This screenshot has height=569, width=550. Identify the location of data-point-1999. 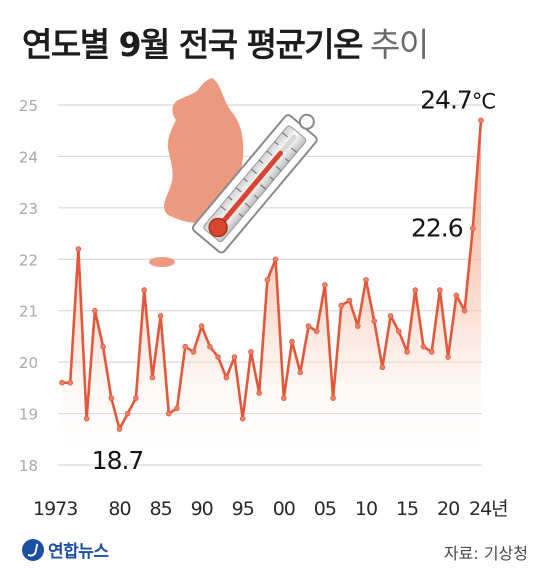
(275, 259).